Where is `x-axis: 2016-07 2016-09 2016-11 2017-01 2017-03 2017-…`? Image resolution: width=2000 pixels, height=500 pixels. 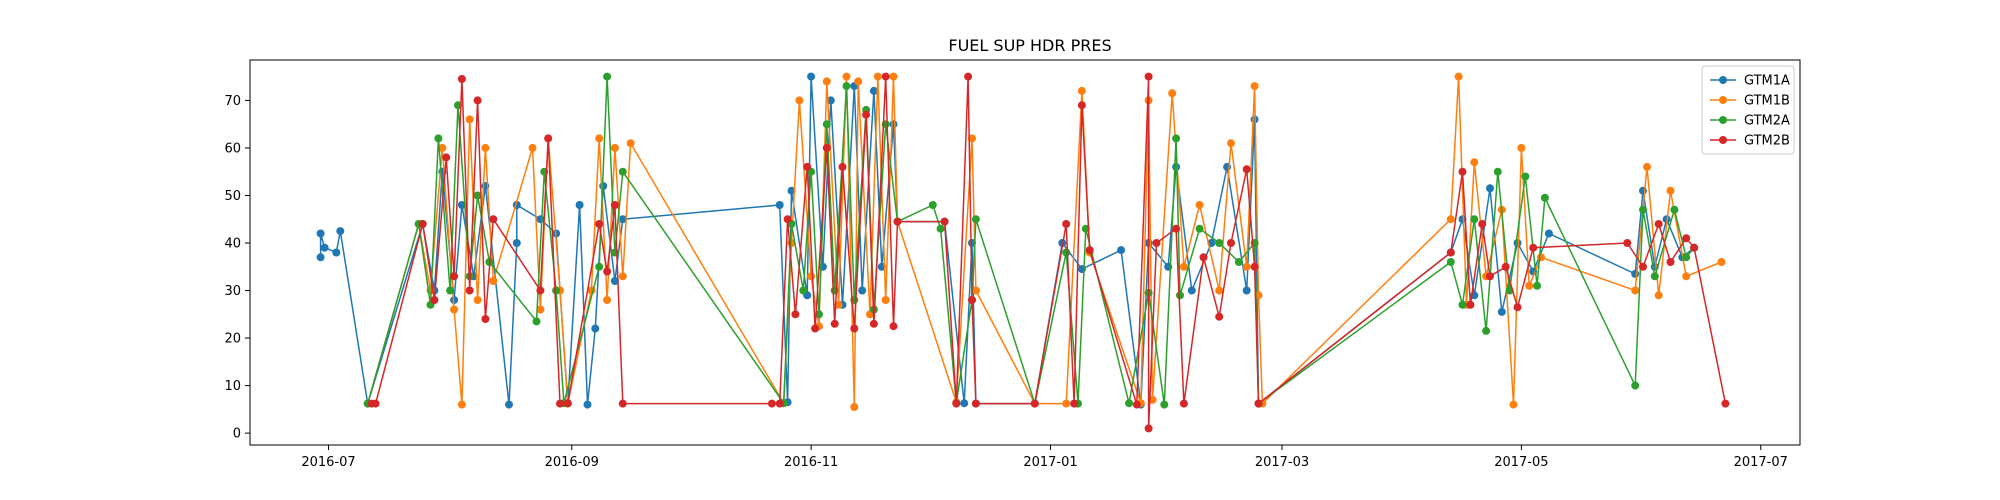 x-axis: 2016-07 2016-09 2016-11 2017-01 2017-03 2017-… is located at coordinates (1044, 457).